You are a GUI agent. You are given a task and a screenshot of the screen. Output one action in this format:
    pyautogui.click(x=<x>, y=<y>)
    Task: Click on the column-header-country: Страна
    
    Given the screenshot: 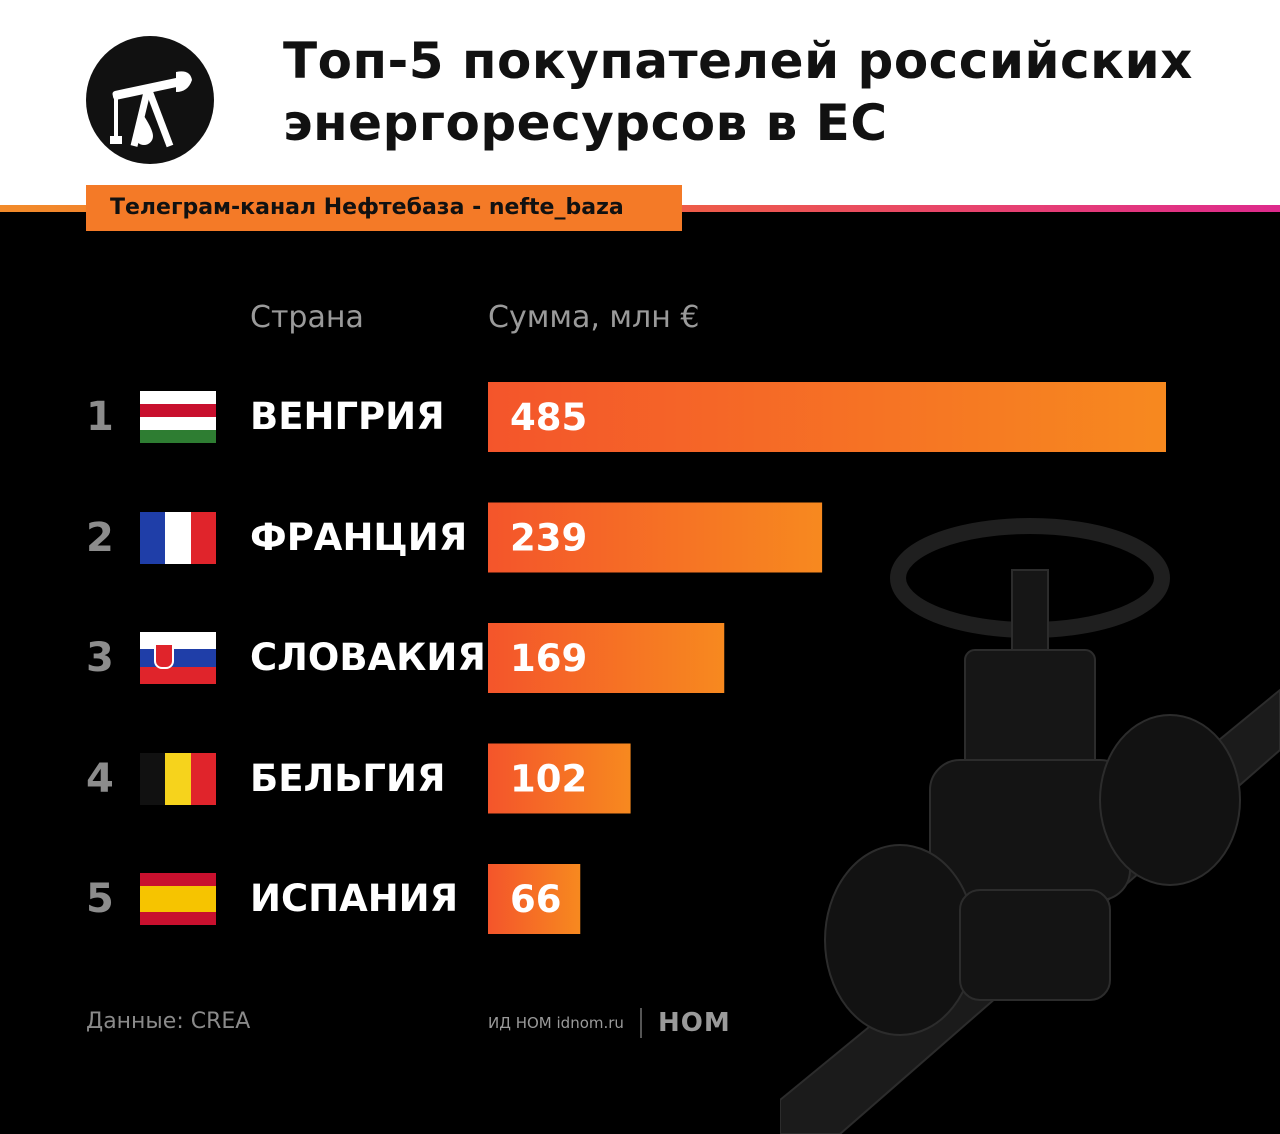 What is the action you would take?
    pyautogui.click(x=307, y=317)
    